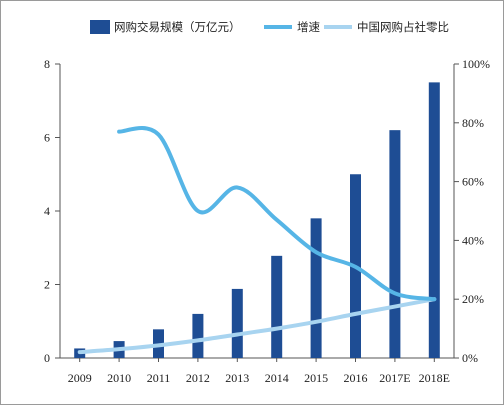 This screenshot has height=405, width=504. Describe the element at coordinates (177, 27) in the screenshot. I see `legend-label-bar: 网购交易规模（万亿元）` at that location.